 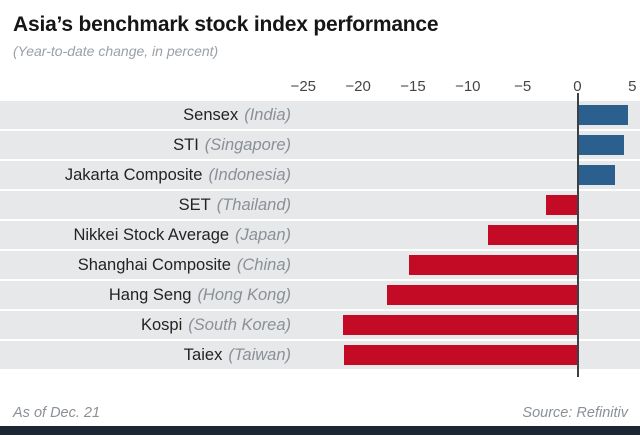 What do you see at coordinates (161, 324) in the screenshot?
I see `index-name: Kospi` at bounding box center [161, 324].